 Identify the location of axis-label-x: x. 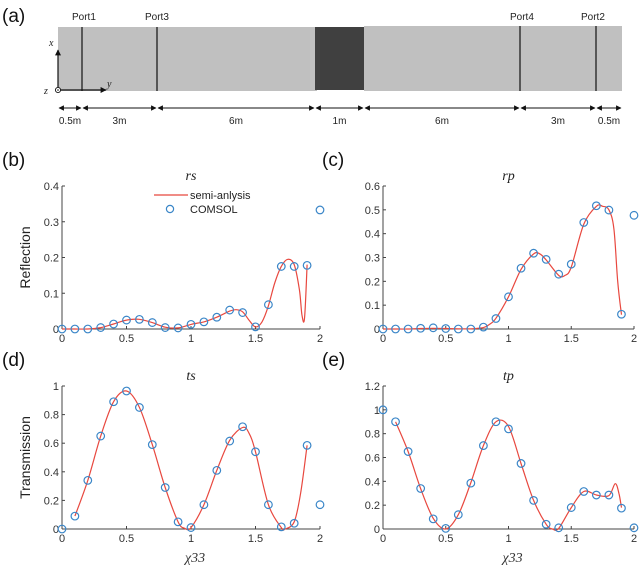
(51, 43).